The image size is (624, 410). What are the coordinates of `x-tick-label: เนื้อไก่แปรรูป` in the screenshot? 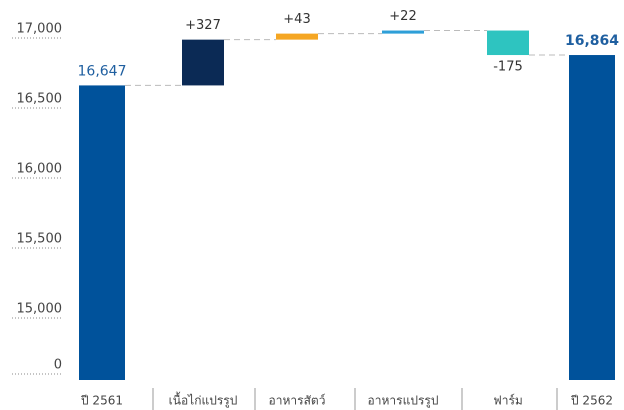 It's located at (203, 400).